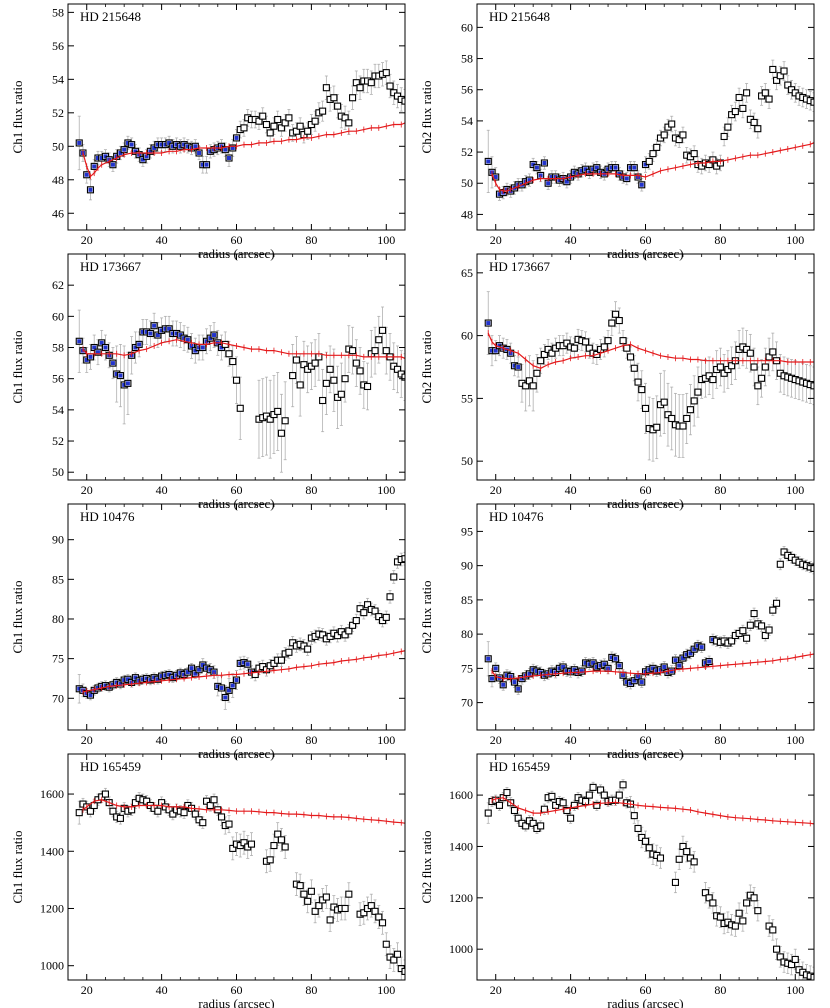 Image resolution: width=830 pixels, height=1008 pixels. Describe the element at coordinates (58, 441) in the screenshot. I see `y-tick-label: 52` at that location.